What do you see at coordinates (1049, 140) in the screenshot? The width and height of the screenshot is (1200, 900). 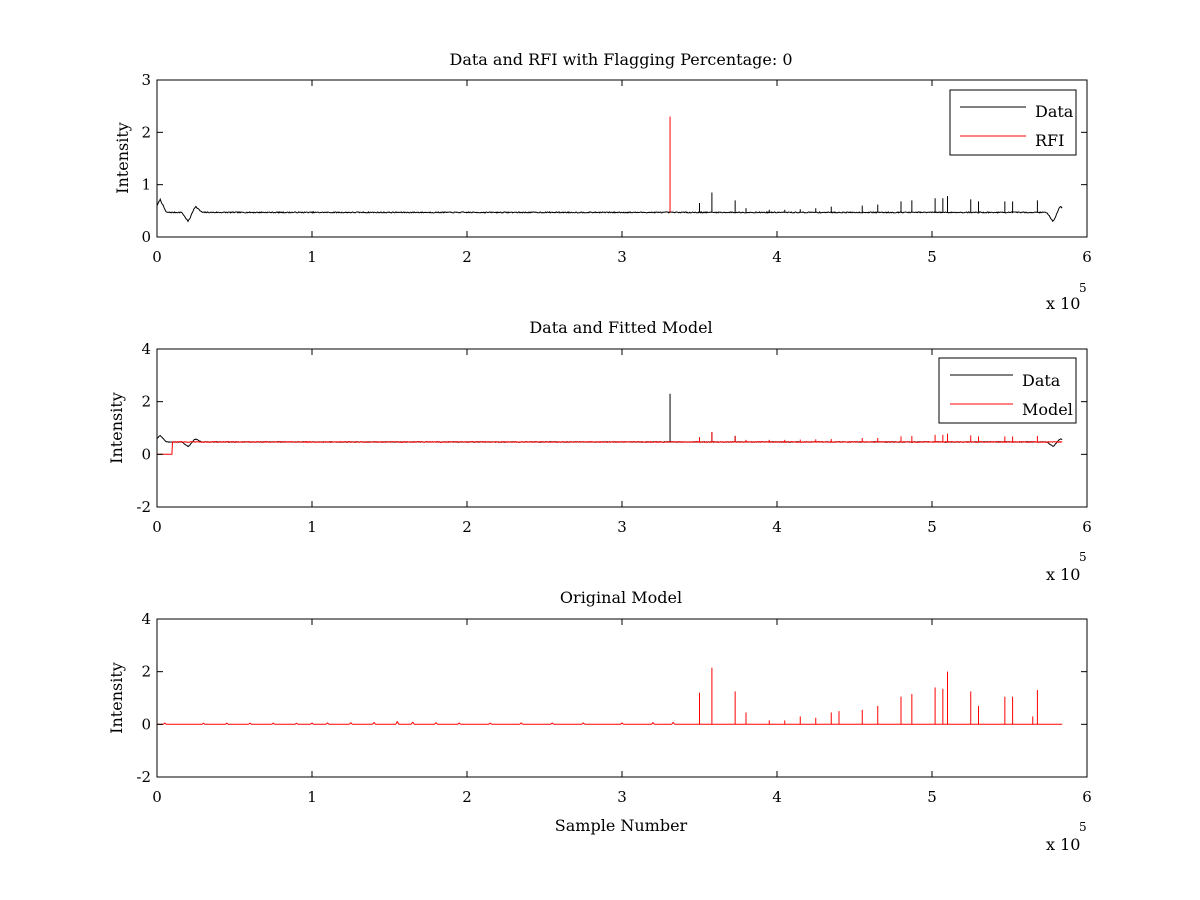 I see `panel-1-legend-rfi-label: RFI` at bounding box center [1049, 140].